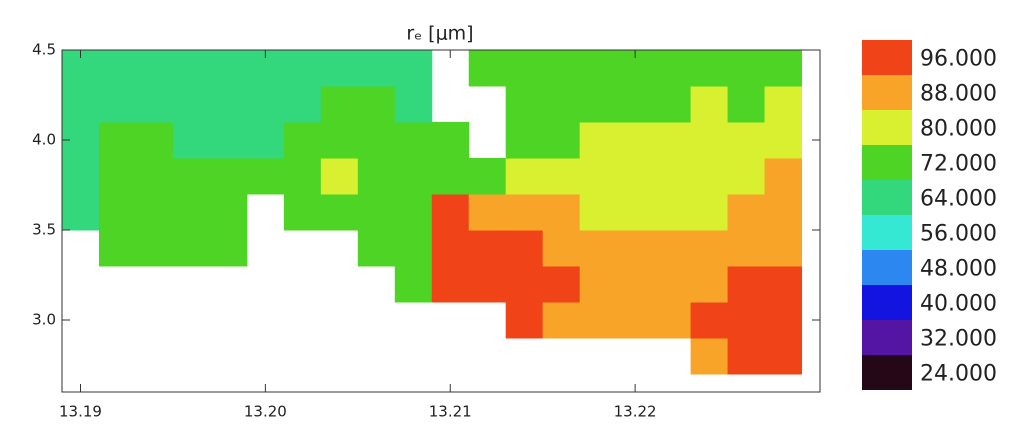 This screenshot has height=426, width=1033. Describe the element at coordinates (958, 339) in the screenshot. I see `colorbar-label: 32.000` at that location.